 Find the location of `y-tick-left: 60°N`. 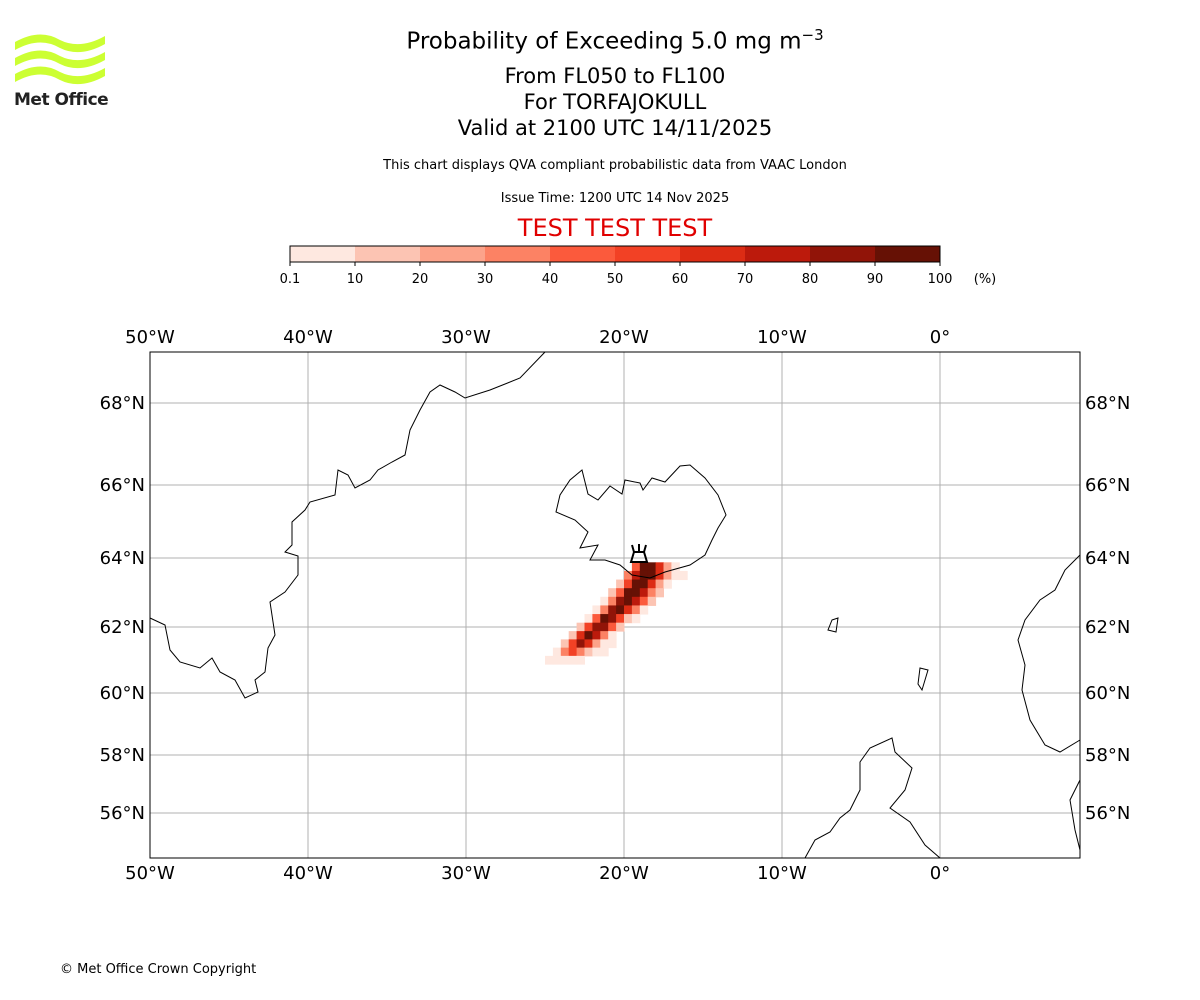

y-tick-left: 60°N is located at coordinates (122, 693).